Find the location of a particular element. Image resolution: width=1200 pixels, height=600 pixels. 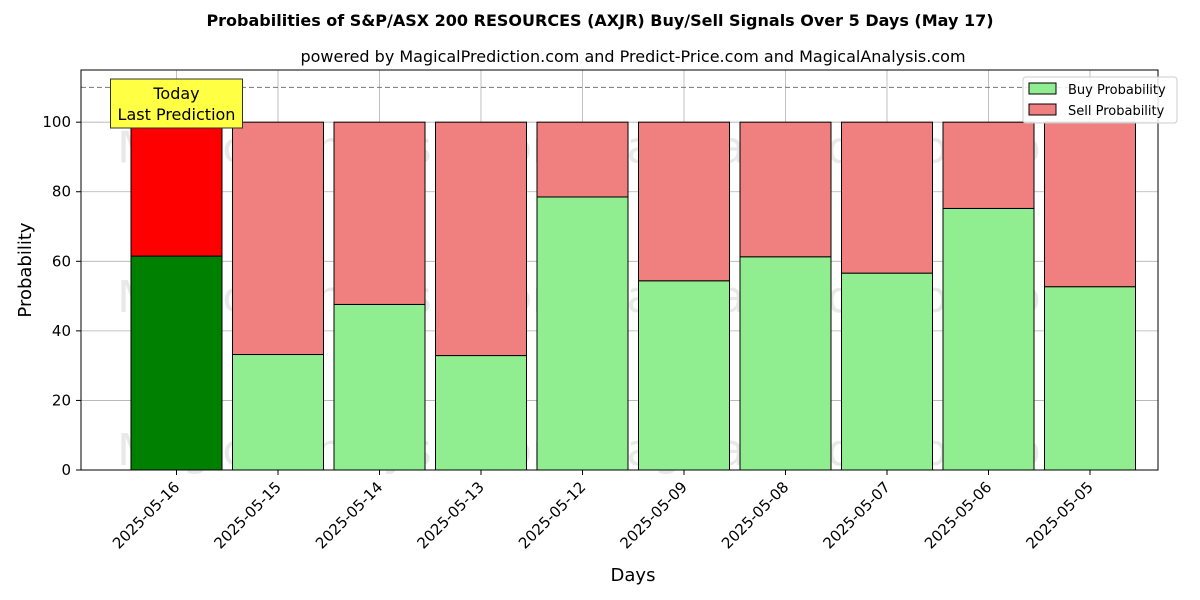

x-tick-label: 2025-05-12 is located at coordinates (552, 515).